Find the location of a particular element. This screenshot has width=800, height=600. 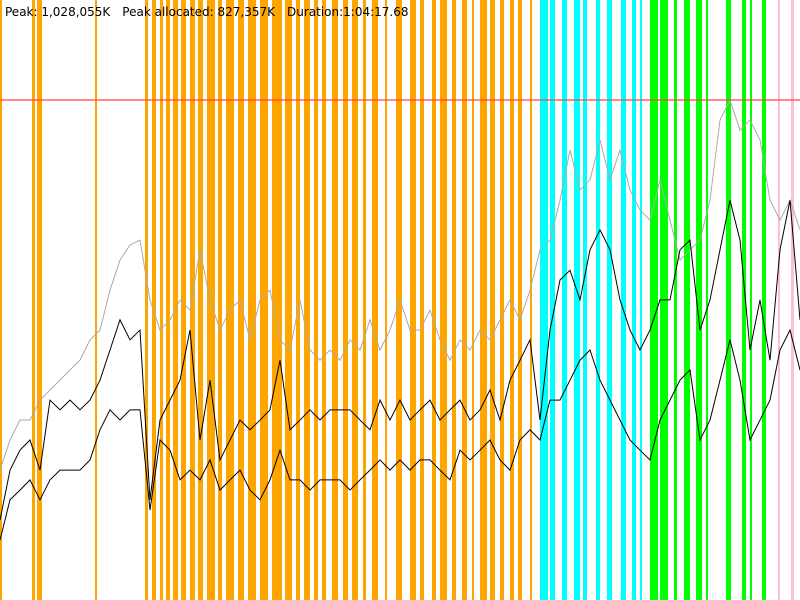

peak-allocated-label: Peak allocated: 827,357K is located at coordinates (199, 12).